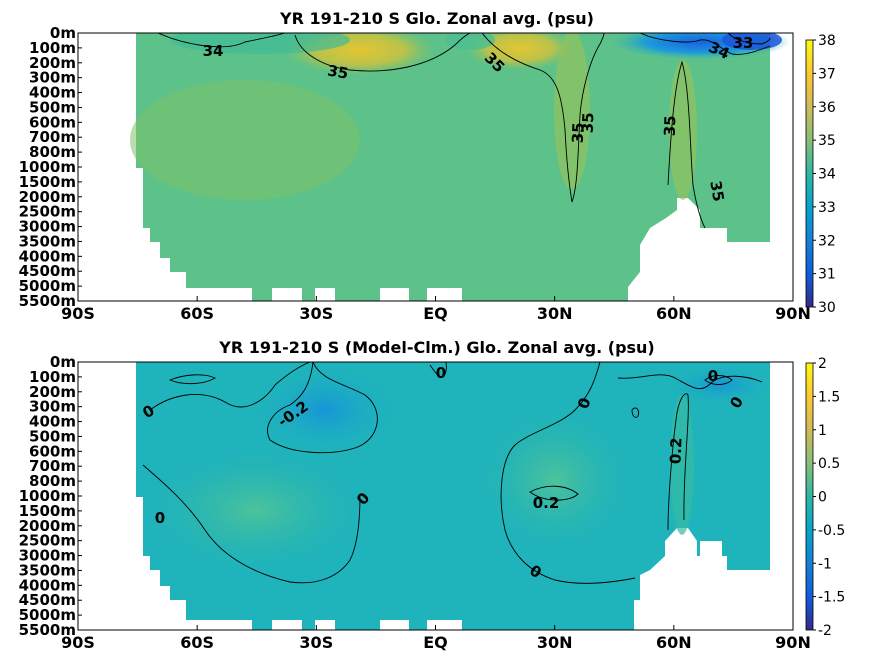 This screenshot has width=875, height=656. I want to click on colorbar-tick-label: -2, so click(825, 631).